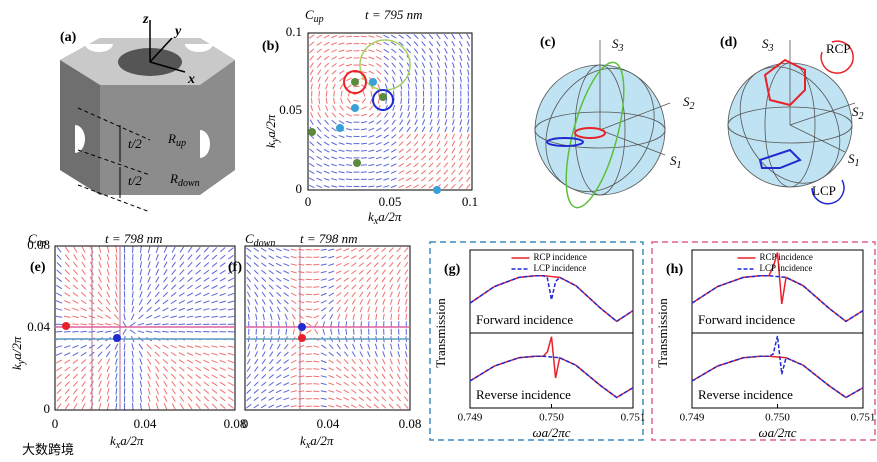  I want to click on annotation-box, so click(526, 395).